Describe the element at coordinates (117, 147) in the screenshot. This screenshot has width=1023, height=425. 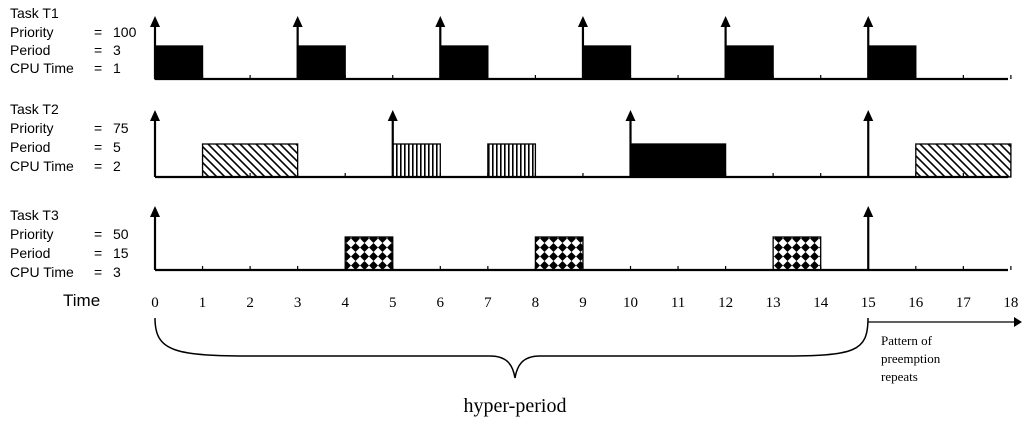
I see `task-t2-period-value: 5` at that location.